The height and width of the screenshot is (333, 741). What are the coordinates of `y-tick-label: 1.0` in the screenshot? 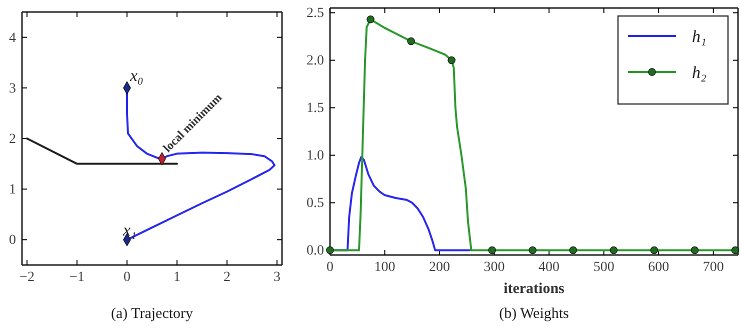 It's located at (315, 156).